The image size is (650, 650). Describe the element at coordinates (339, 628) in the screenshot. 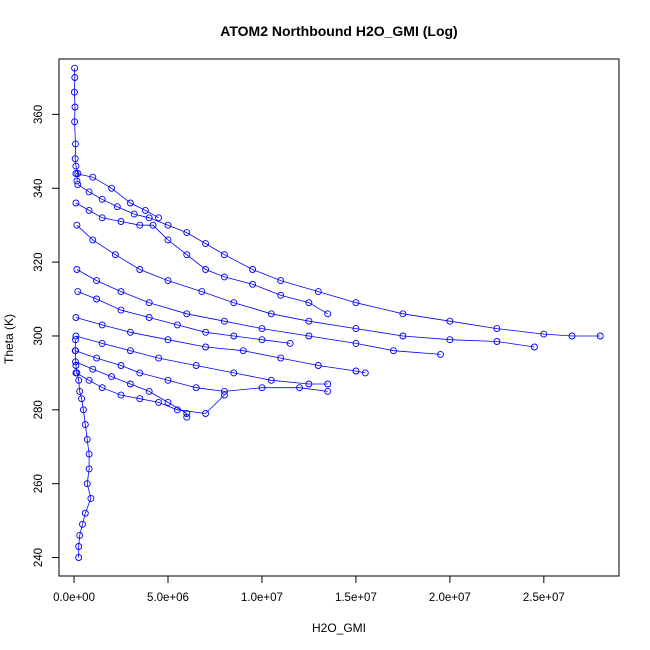

I see `x-axis-label: H2O_GMI` at that location.